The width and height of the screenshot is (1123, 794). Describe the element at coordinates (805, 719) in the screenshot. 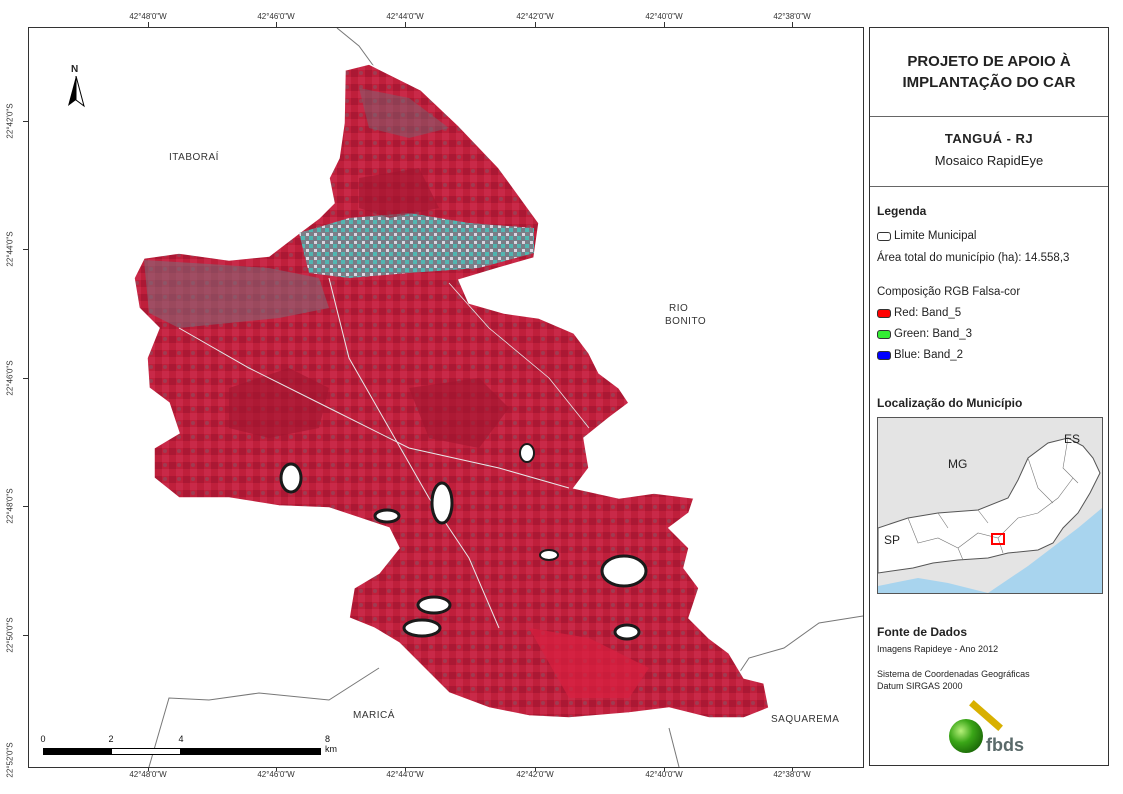

I see `place-label-saquarema: SAQUAREMA` at that location.